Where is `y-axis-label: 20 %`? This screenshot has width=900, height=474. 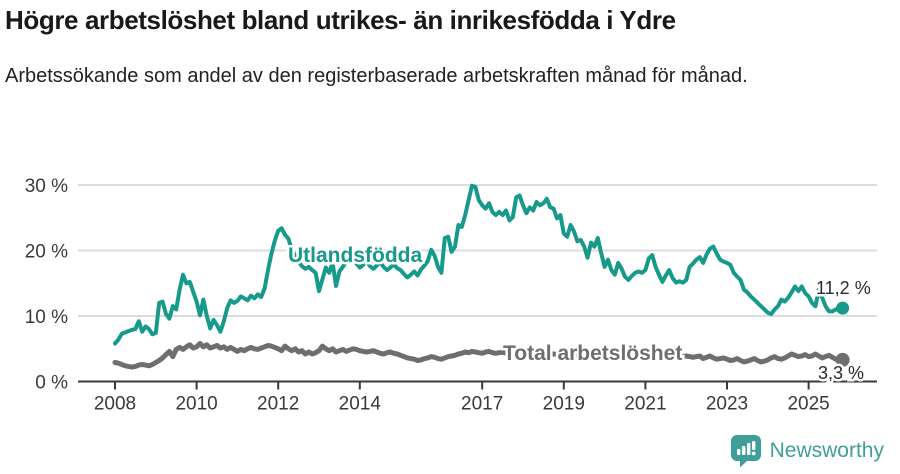
y-axis-label: 20 % is located at coordinates (46, 252).